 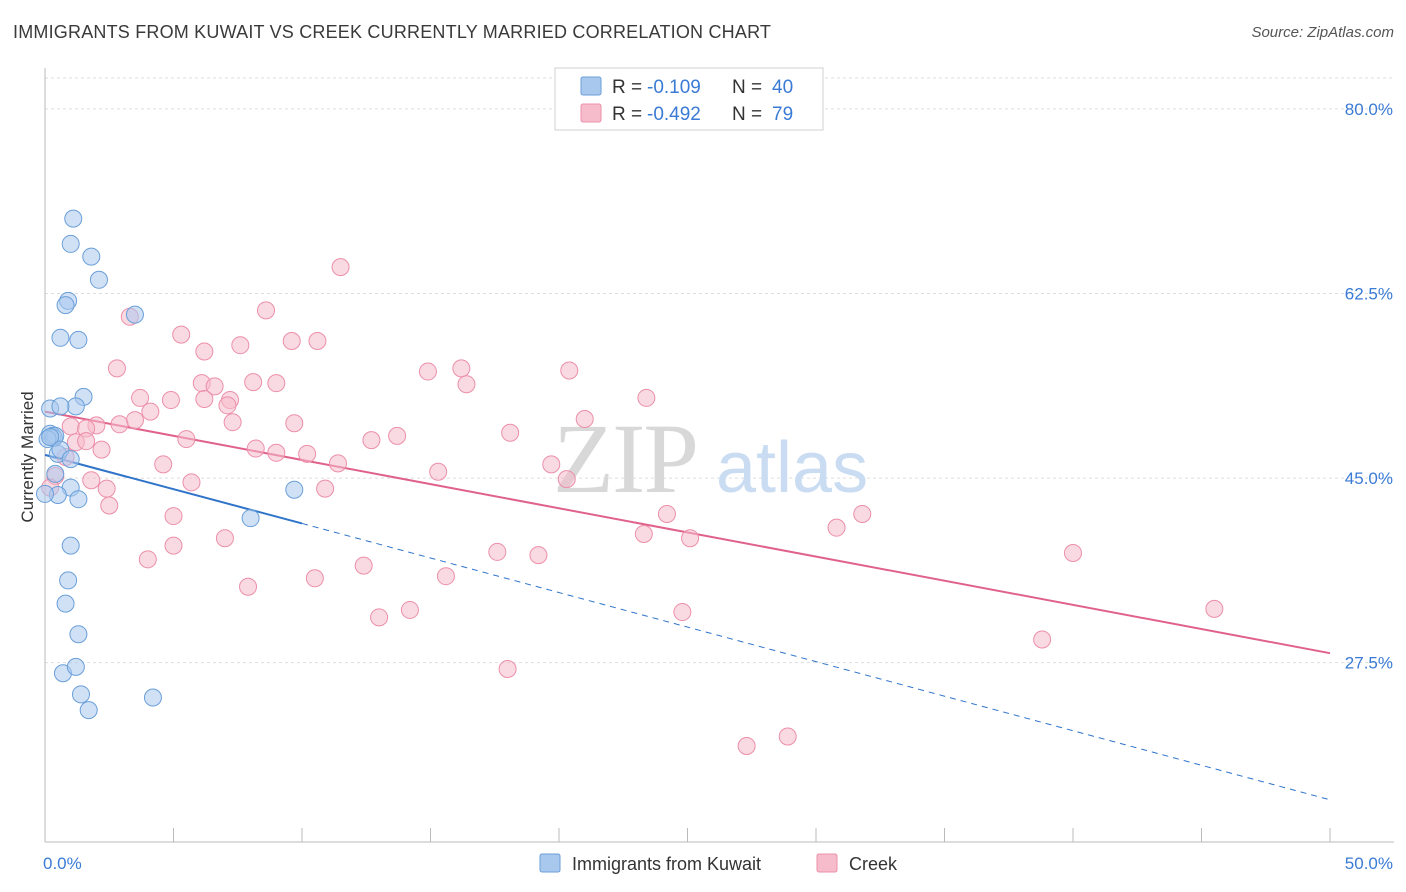 What do you see at coordinates (625, 458) in the screenshot?
I see `watermark-zip: ZIP` at bounding box center [625, 458].